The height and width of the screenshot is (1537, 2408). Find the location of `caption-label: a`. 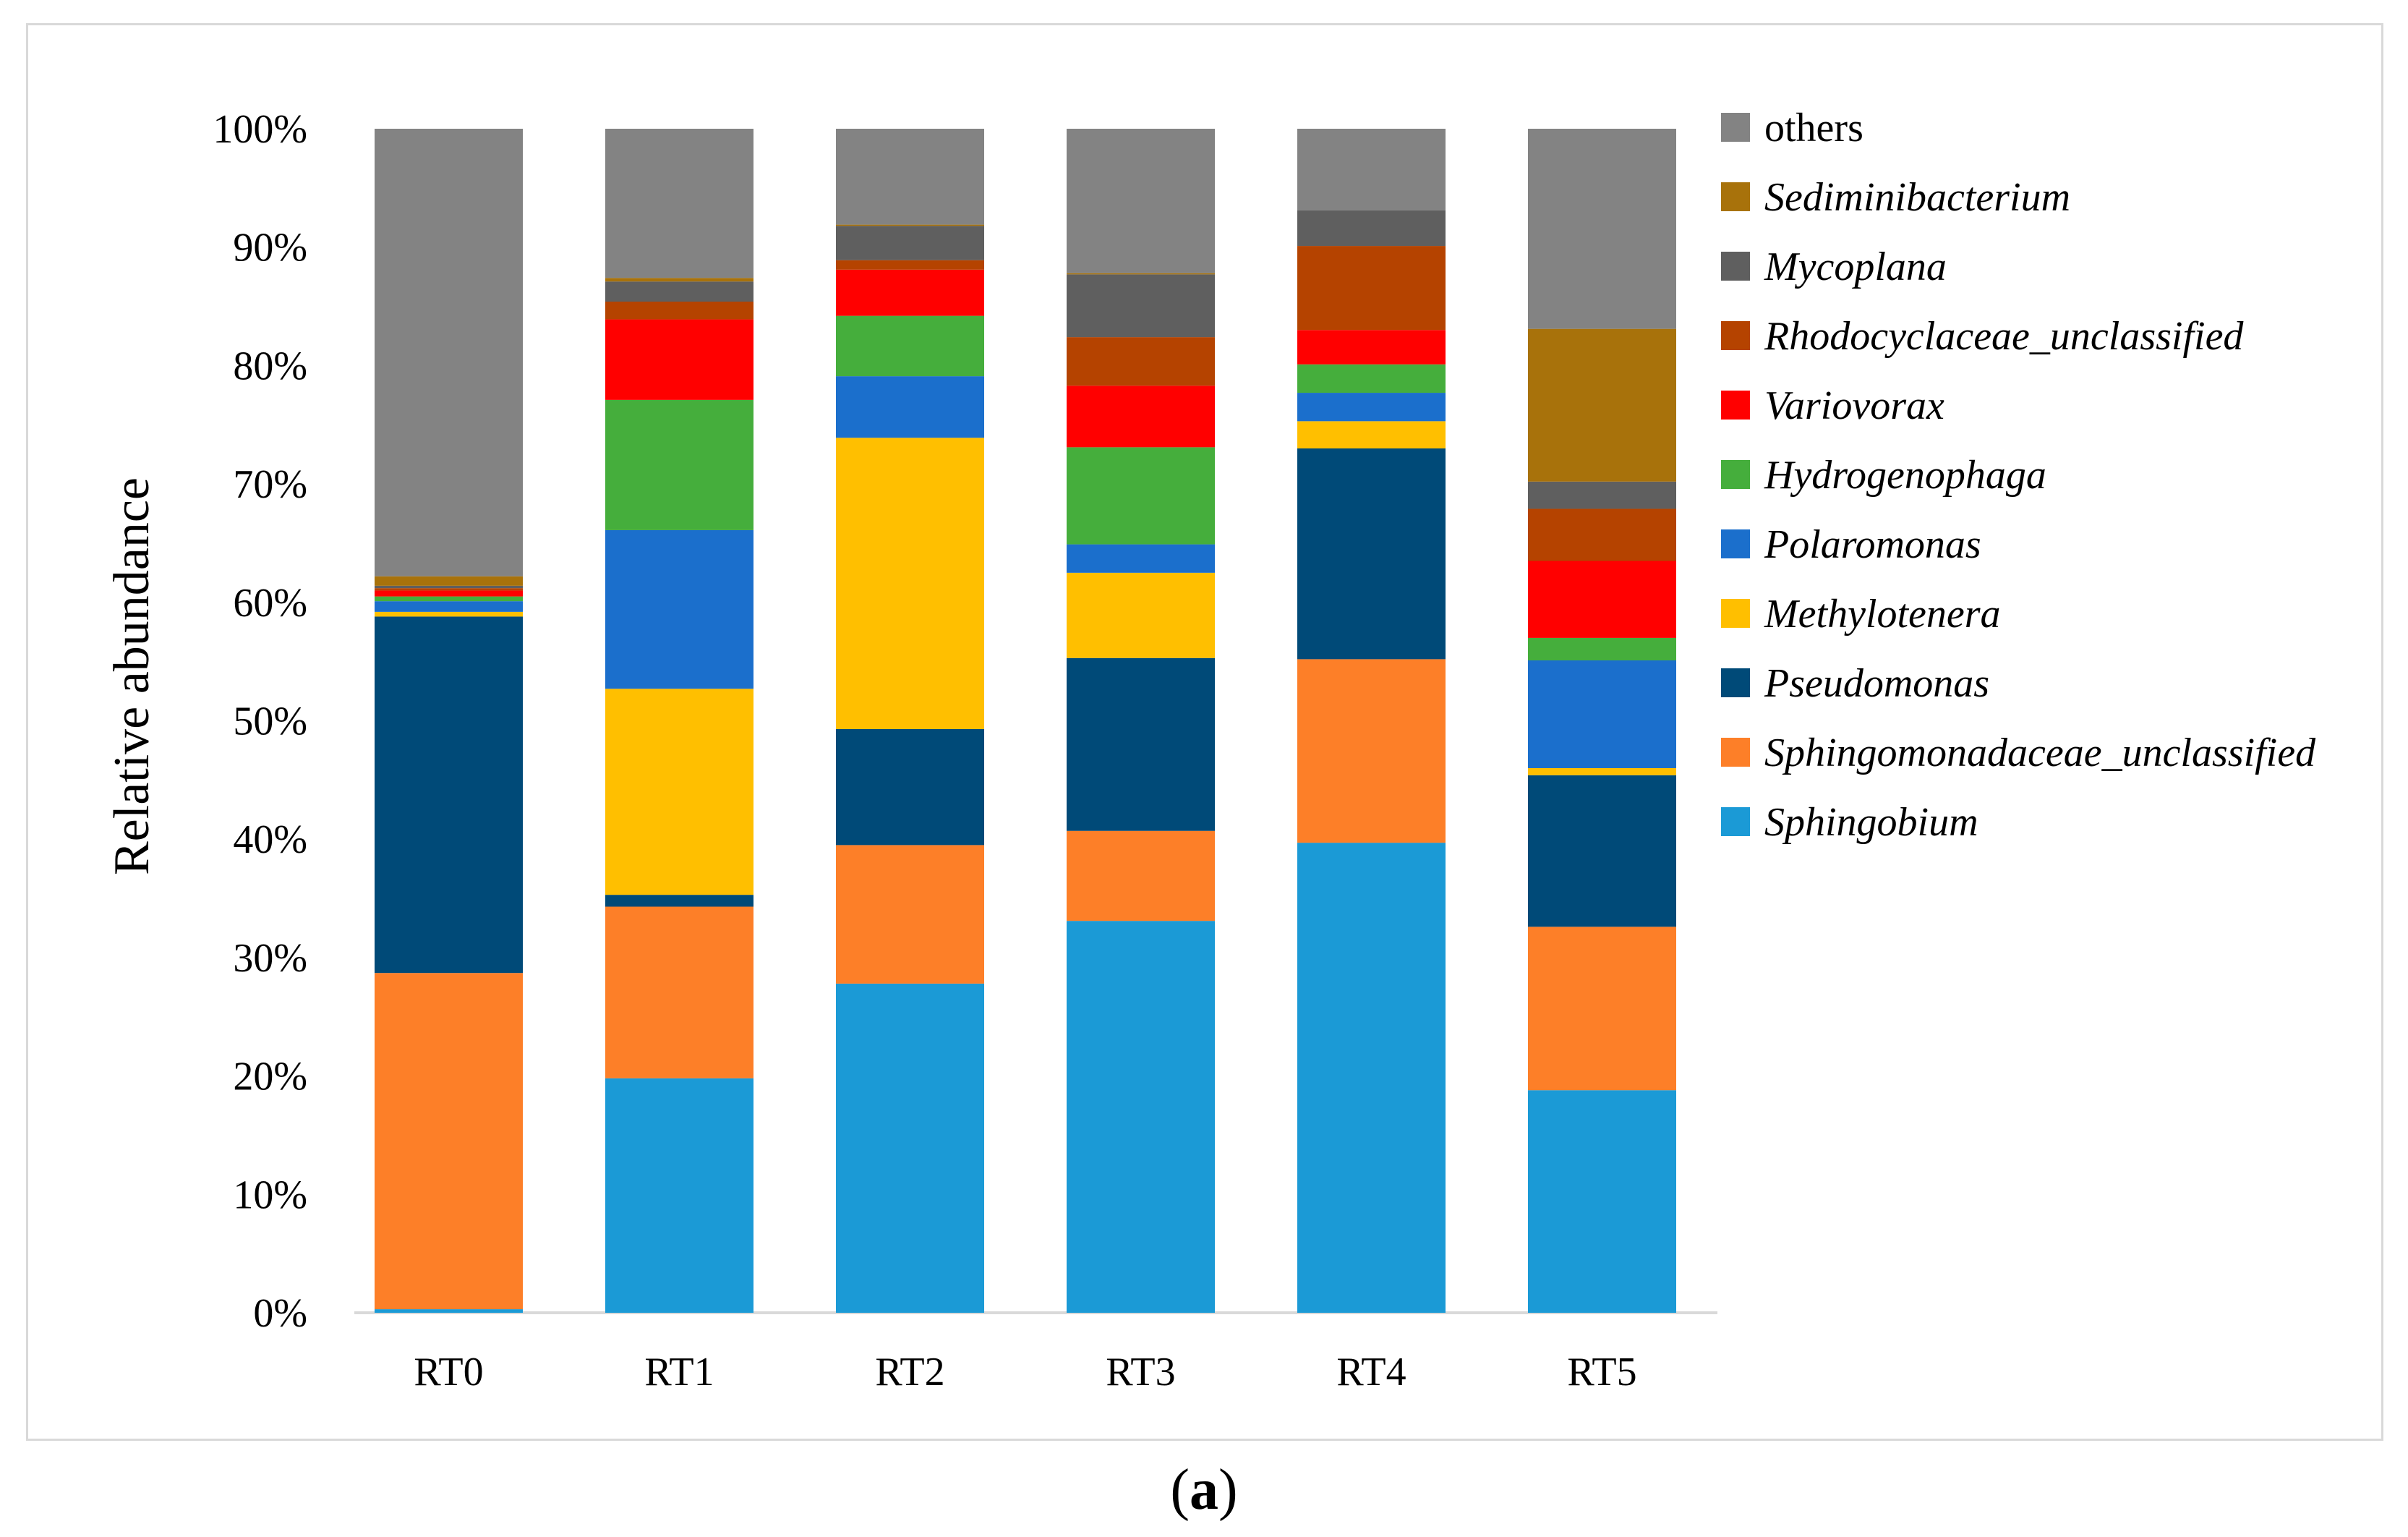

caption-label: a is located at coordinates (1204, 1490).